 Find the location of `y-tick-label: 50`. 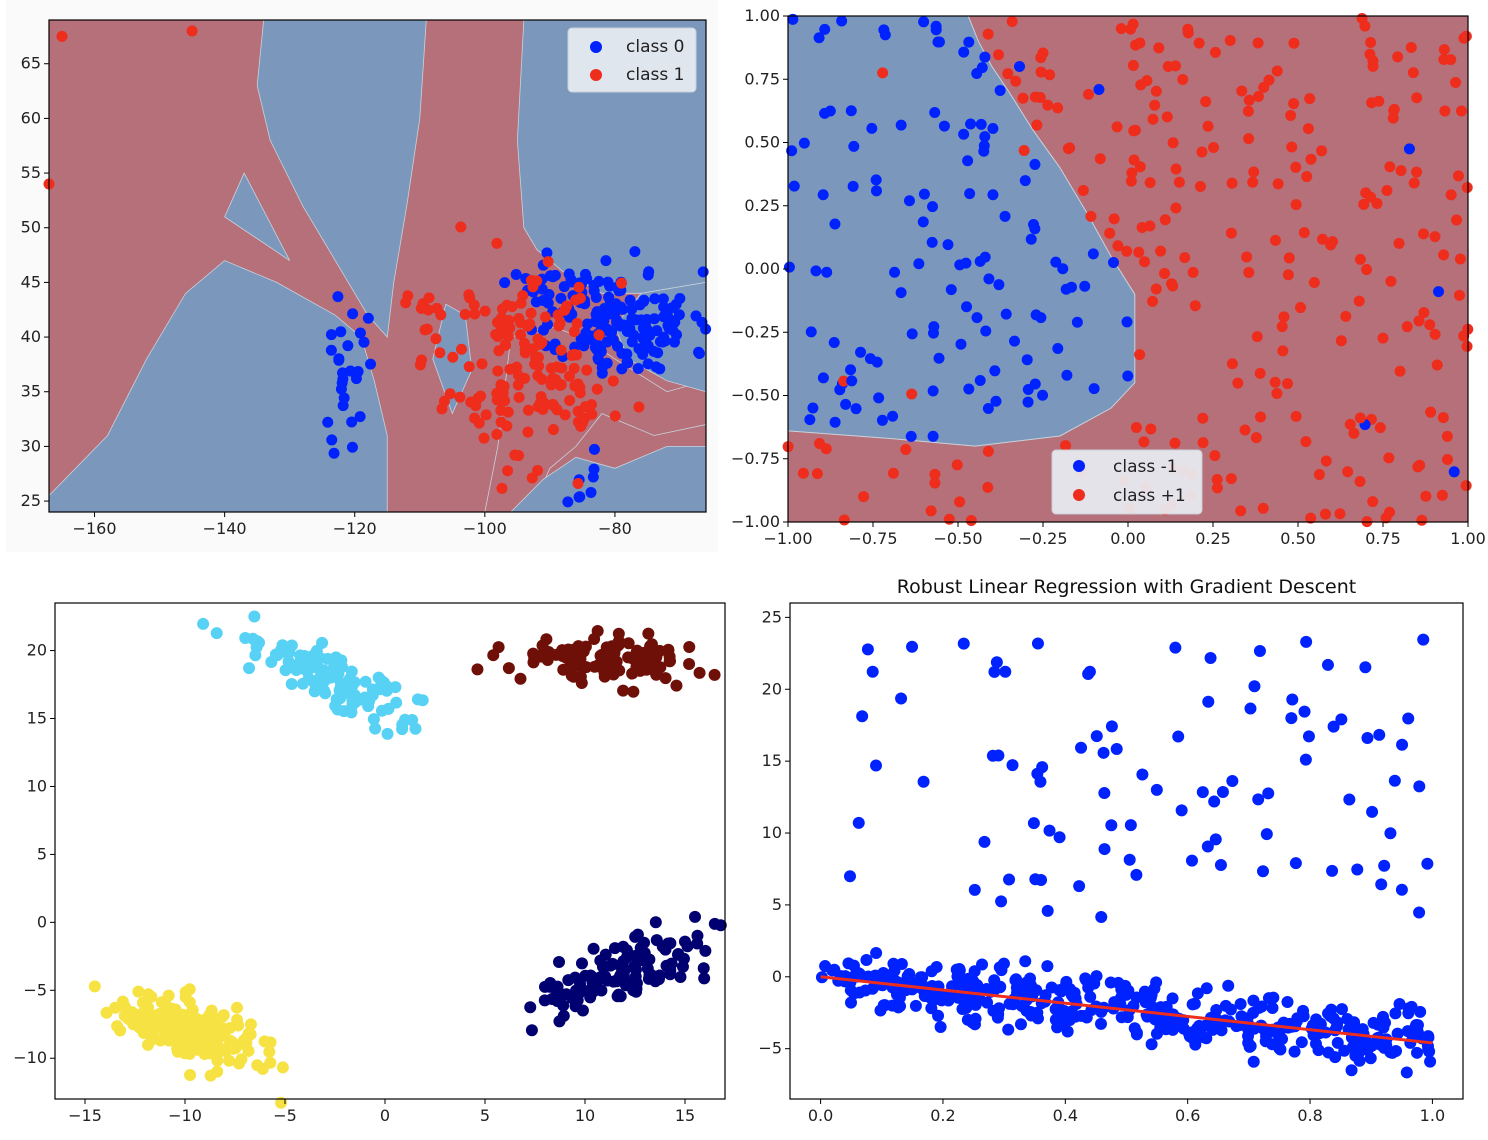

y-tick-label: 50 is located at coordinates (31, 227).